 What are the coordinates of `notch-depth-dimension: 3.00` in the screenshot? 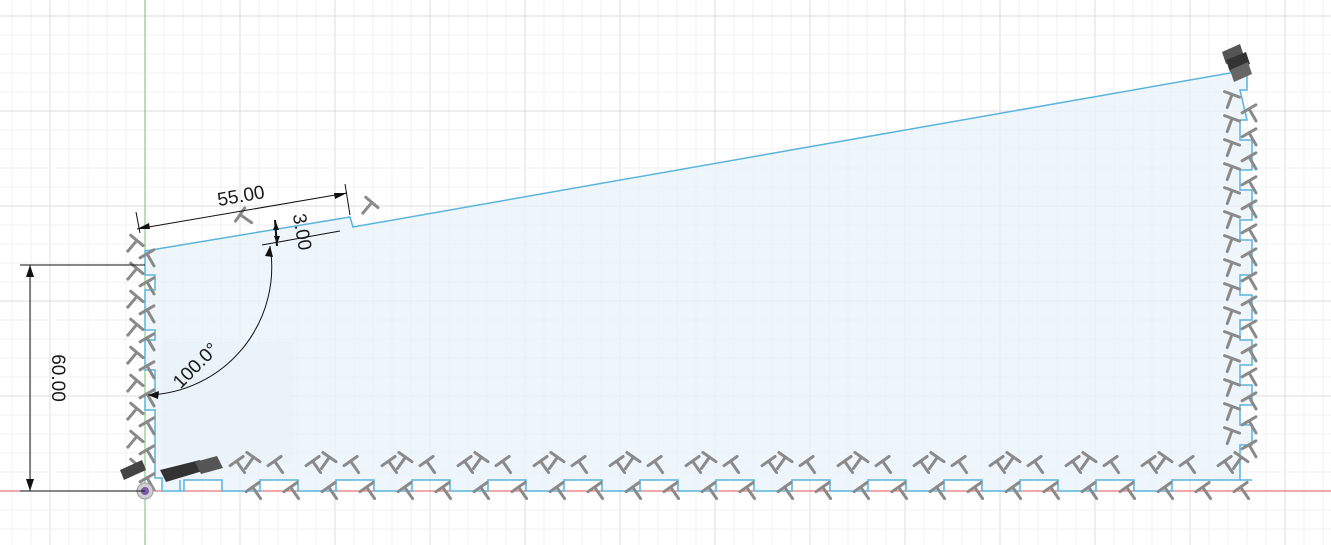 It's located at (301, 232).